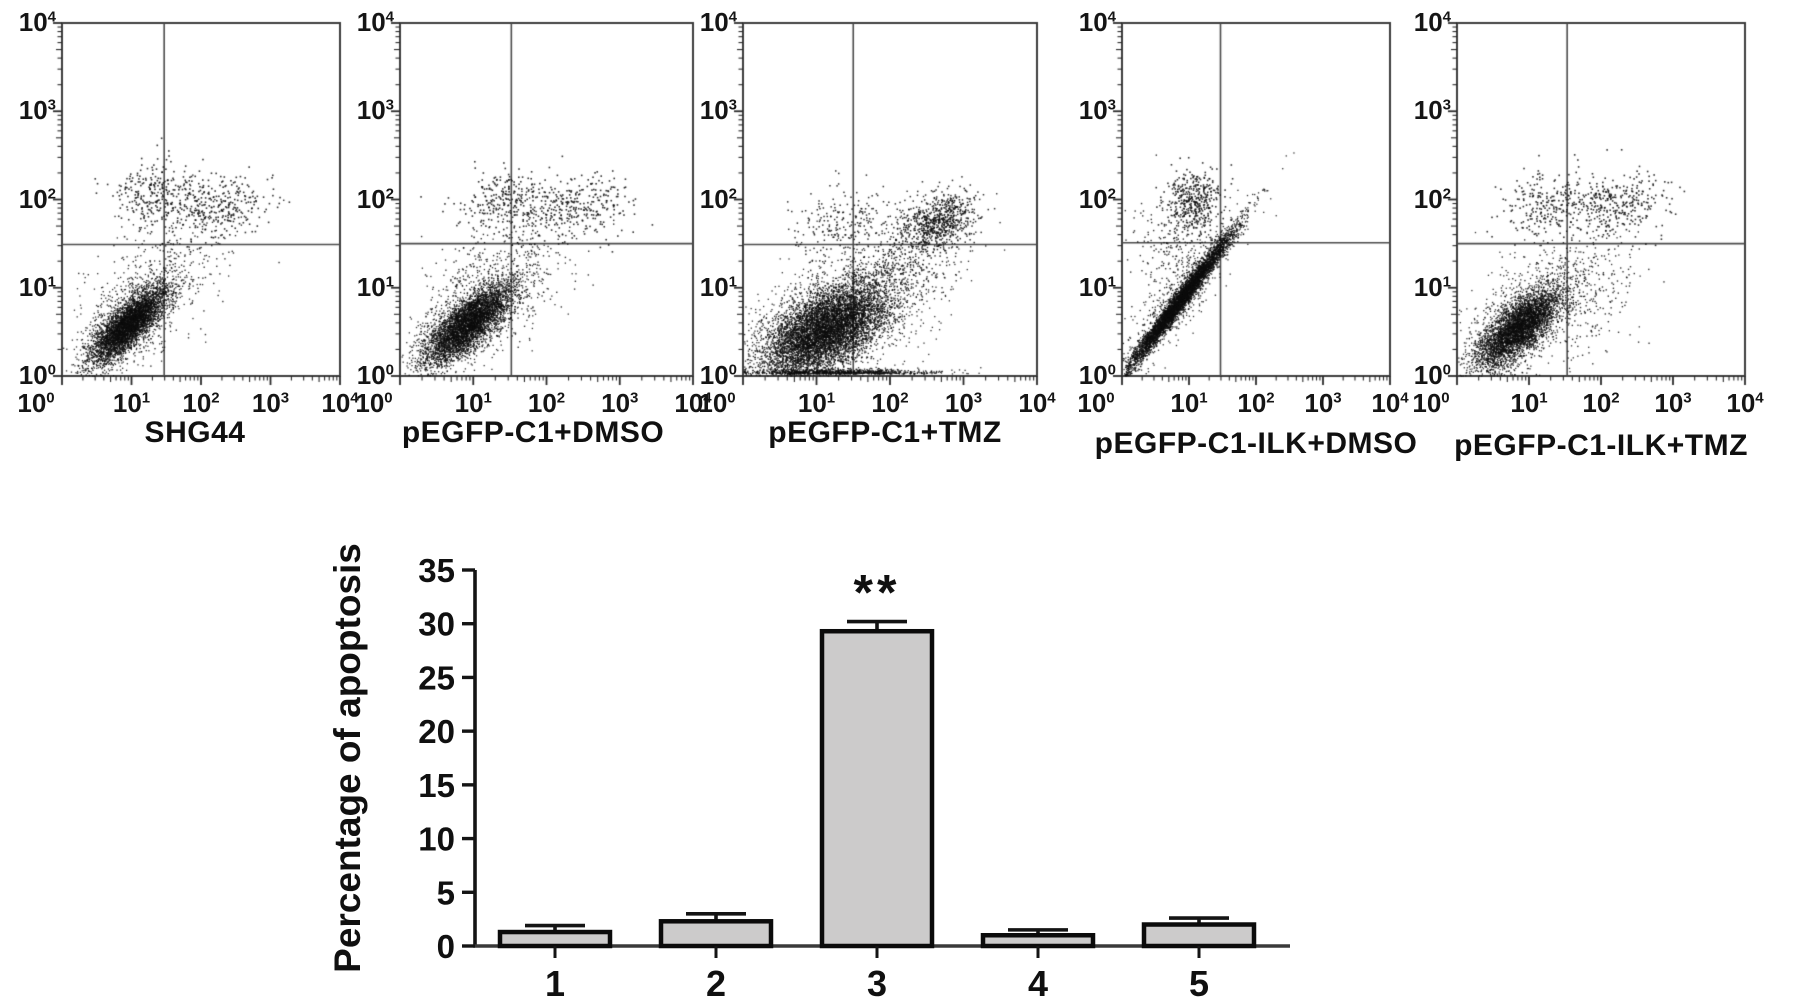  I want to click on flow-panel-shg44: SHG44 100 10¹ 10² 10³ 10⁴ 10⁰ 10¹ 10² 10³ 10⁴, so click(179, 234).